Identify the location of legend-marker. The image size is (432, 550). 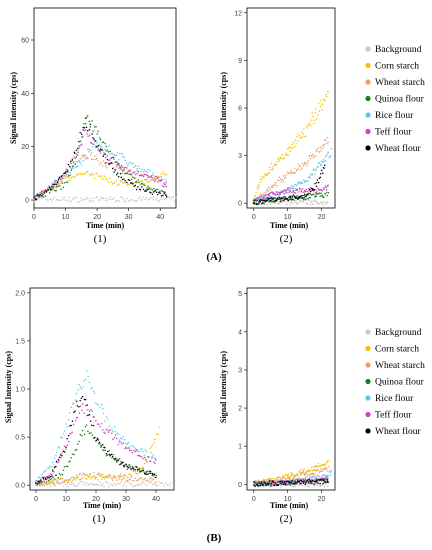
(368, 398).